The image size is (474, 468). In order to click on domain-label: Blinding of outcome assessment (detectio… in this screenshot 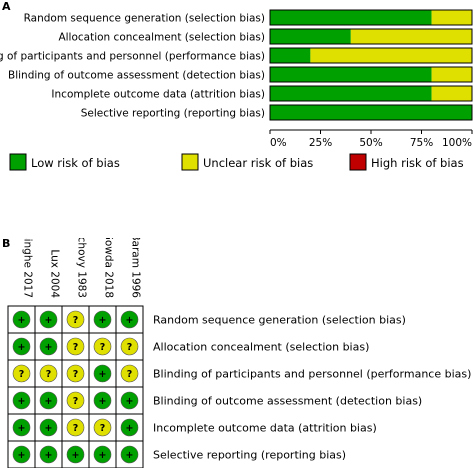, I will do `click(287, 401)`.